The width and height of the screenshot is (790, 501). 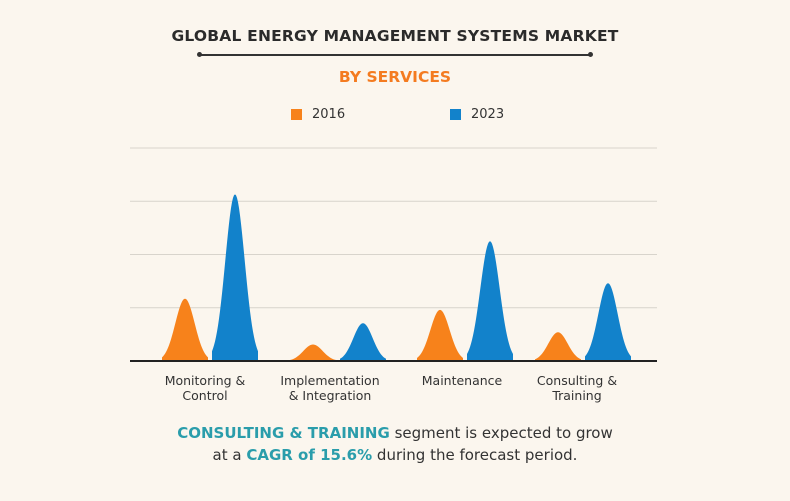 What do you see at coordinates (205, 388) in the screenshot?
I see `x-tick-label: Monitoring & Control` at bounding box center [205, 388].